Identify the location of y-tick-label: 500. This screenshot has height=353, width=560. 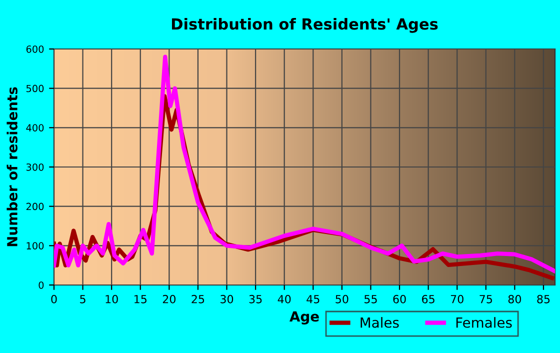
(35, 88).